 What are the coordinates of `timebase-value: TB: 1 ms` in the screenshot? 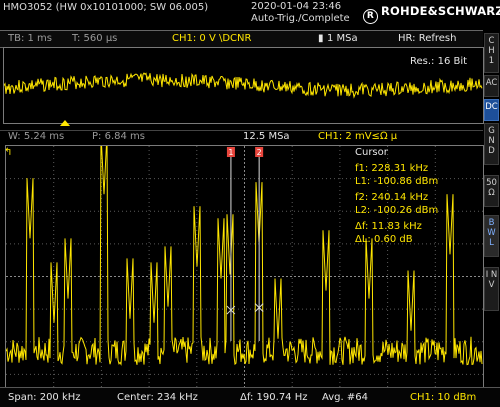 It's located at (30, 38).